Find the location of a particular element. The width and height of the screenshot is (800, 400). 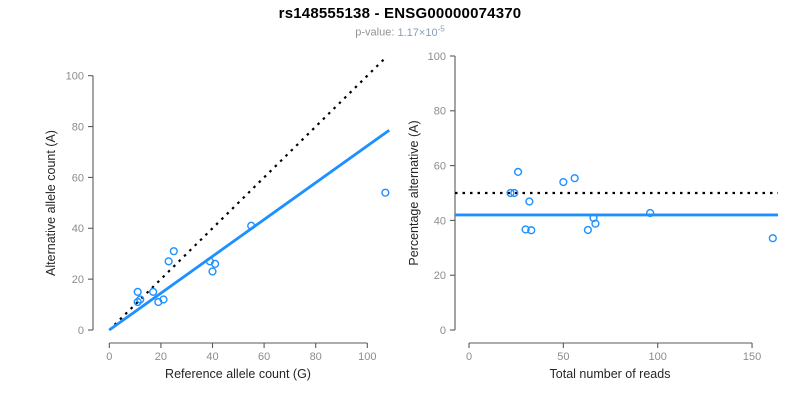

plot-title: rs148555138 - ENSG00000074370 is located at coordinates (400, 13).